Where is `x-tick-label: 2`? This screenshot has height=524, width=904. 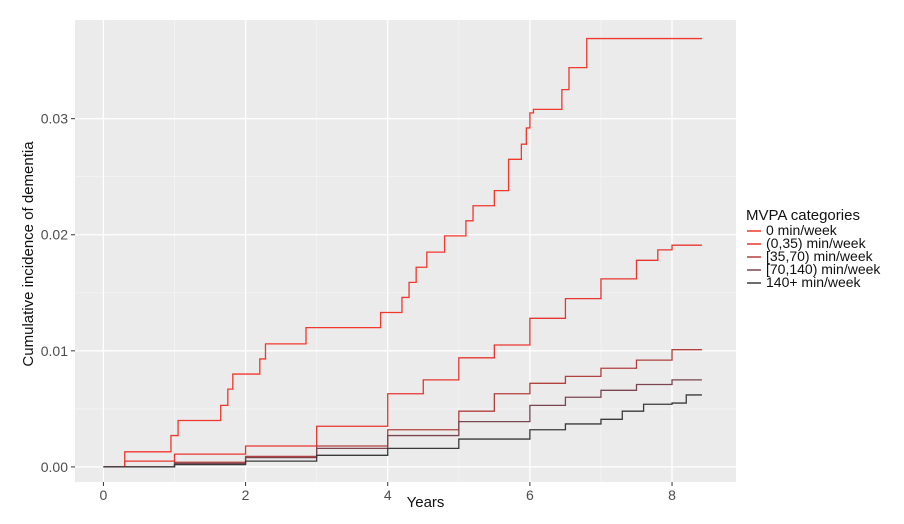
x-tick-label: 2 is located at coordinates (246, 495).